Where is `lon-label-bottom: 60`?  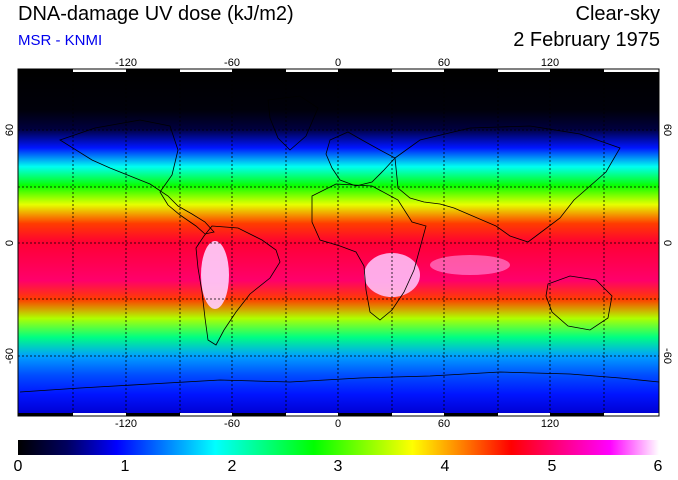
lon-label-bottom: 60 is located at coordinates (444, 424).